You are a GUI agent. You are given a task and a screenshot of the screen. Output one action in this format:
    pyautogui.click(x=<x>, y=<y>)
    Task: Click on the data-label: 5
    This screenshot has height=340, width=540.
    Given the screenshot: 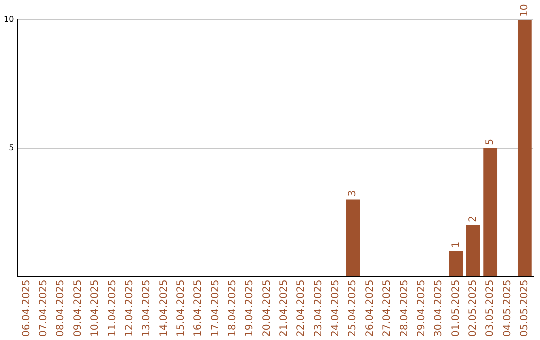 What is the action you would take?
    pyautogui.click(x=490, y=142)
    